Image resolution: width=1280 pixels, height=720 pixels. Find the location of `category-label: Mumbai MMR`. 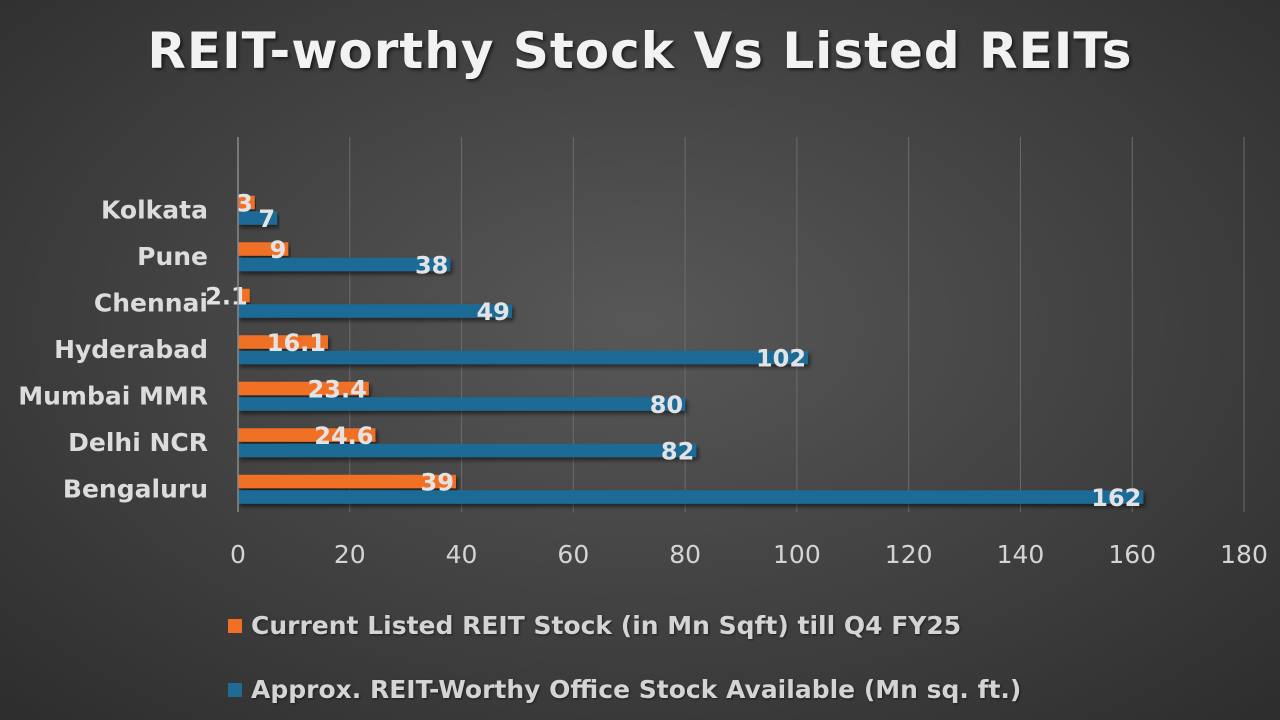

category-label: Mumbai MMR is located at coordinates (113, 395).